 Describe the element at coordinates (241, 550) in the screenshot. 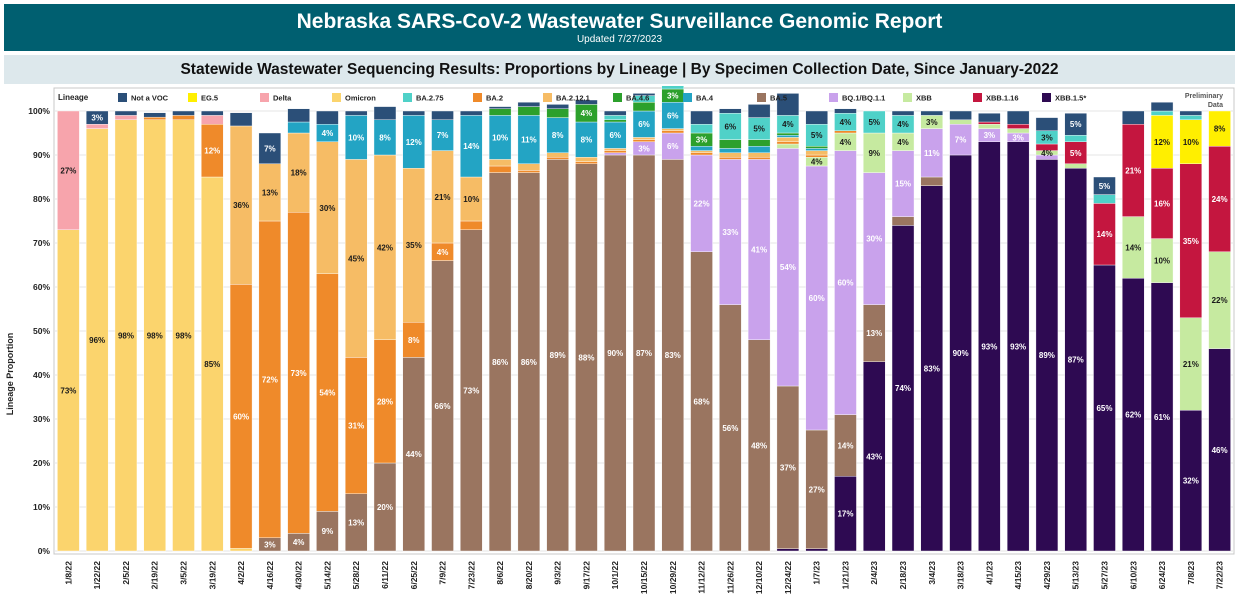

I see `bar-segment-omicron` at that location.